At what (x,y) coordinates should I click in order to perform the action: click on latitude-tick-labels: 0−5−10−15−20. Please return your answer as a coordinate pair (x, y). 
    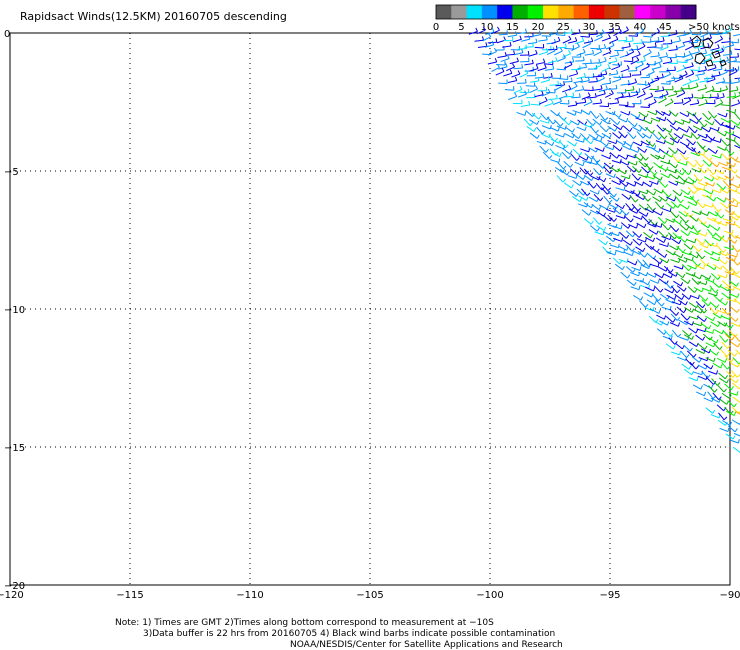
    Looking at the image, I should click on (14, 310).